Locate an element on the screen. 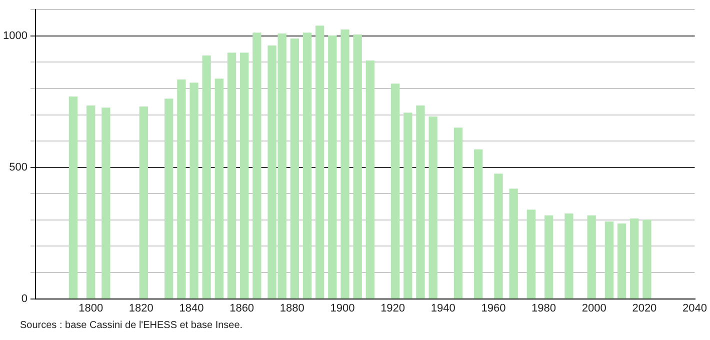 The height and width of the screenshot is (340, 710). source-note: Sources : base Cassini de l'EHESS et base Insee. is located at coordinates (131, 325).